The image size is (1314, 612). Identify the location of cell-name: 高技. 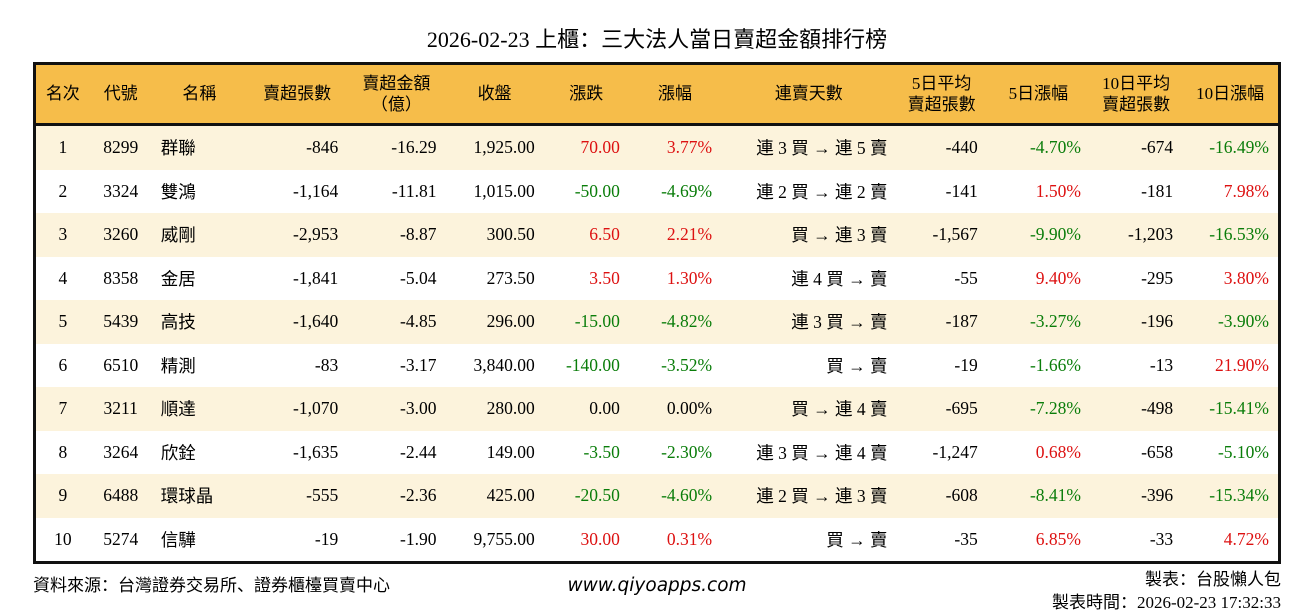
(178, 322).